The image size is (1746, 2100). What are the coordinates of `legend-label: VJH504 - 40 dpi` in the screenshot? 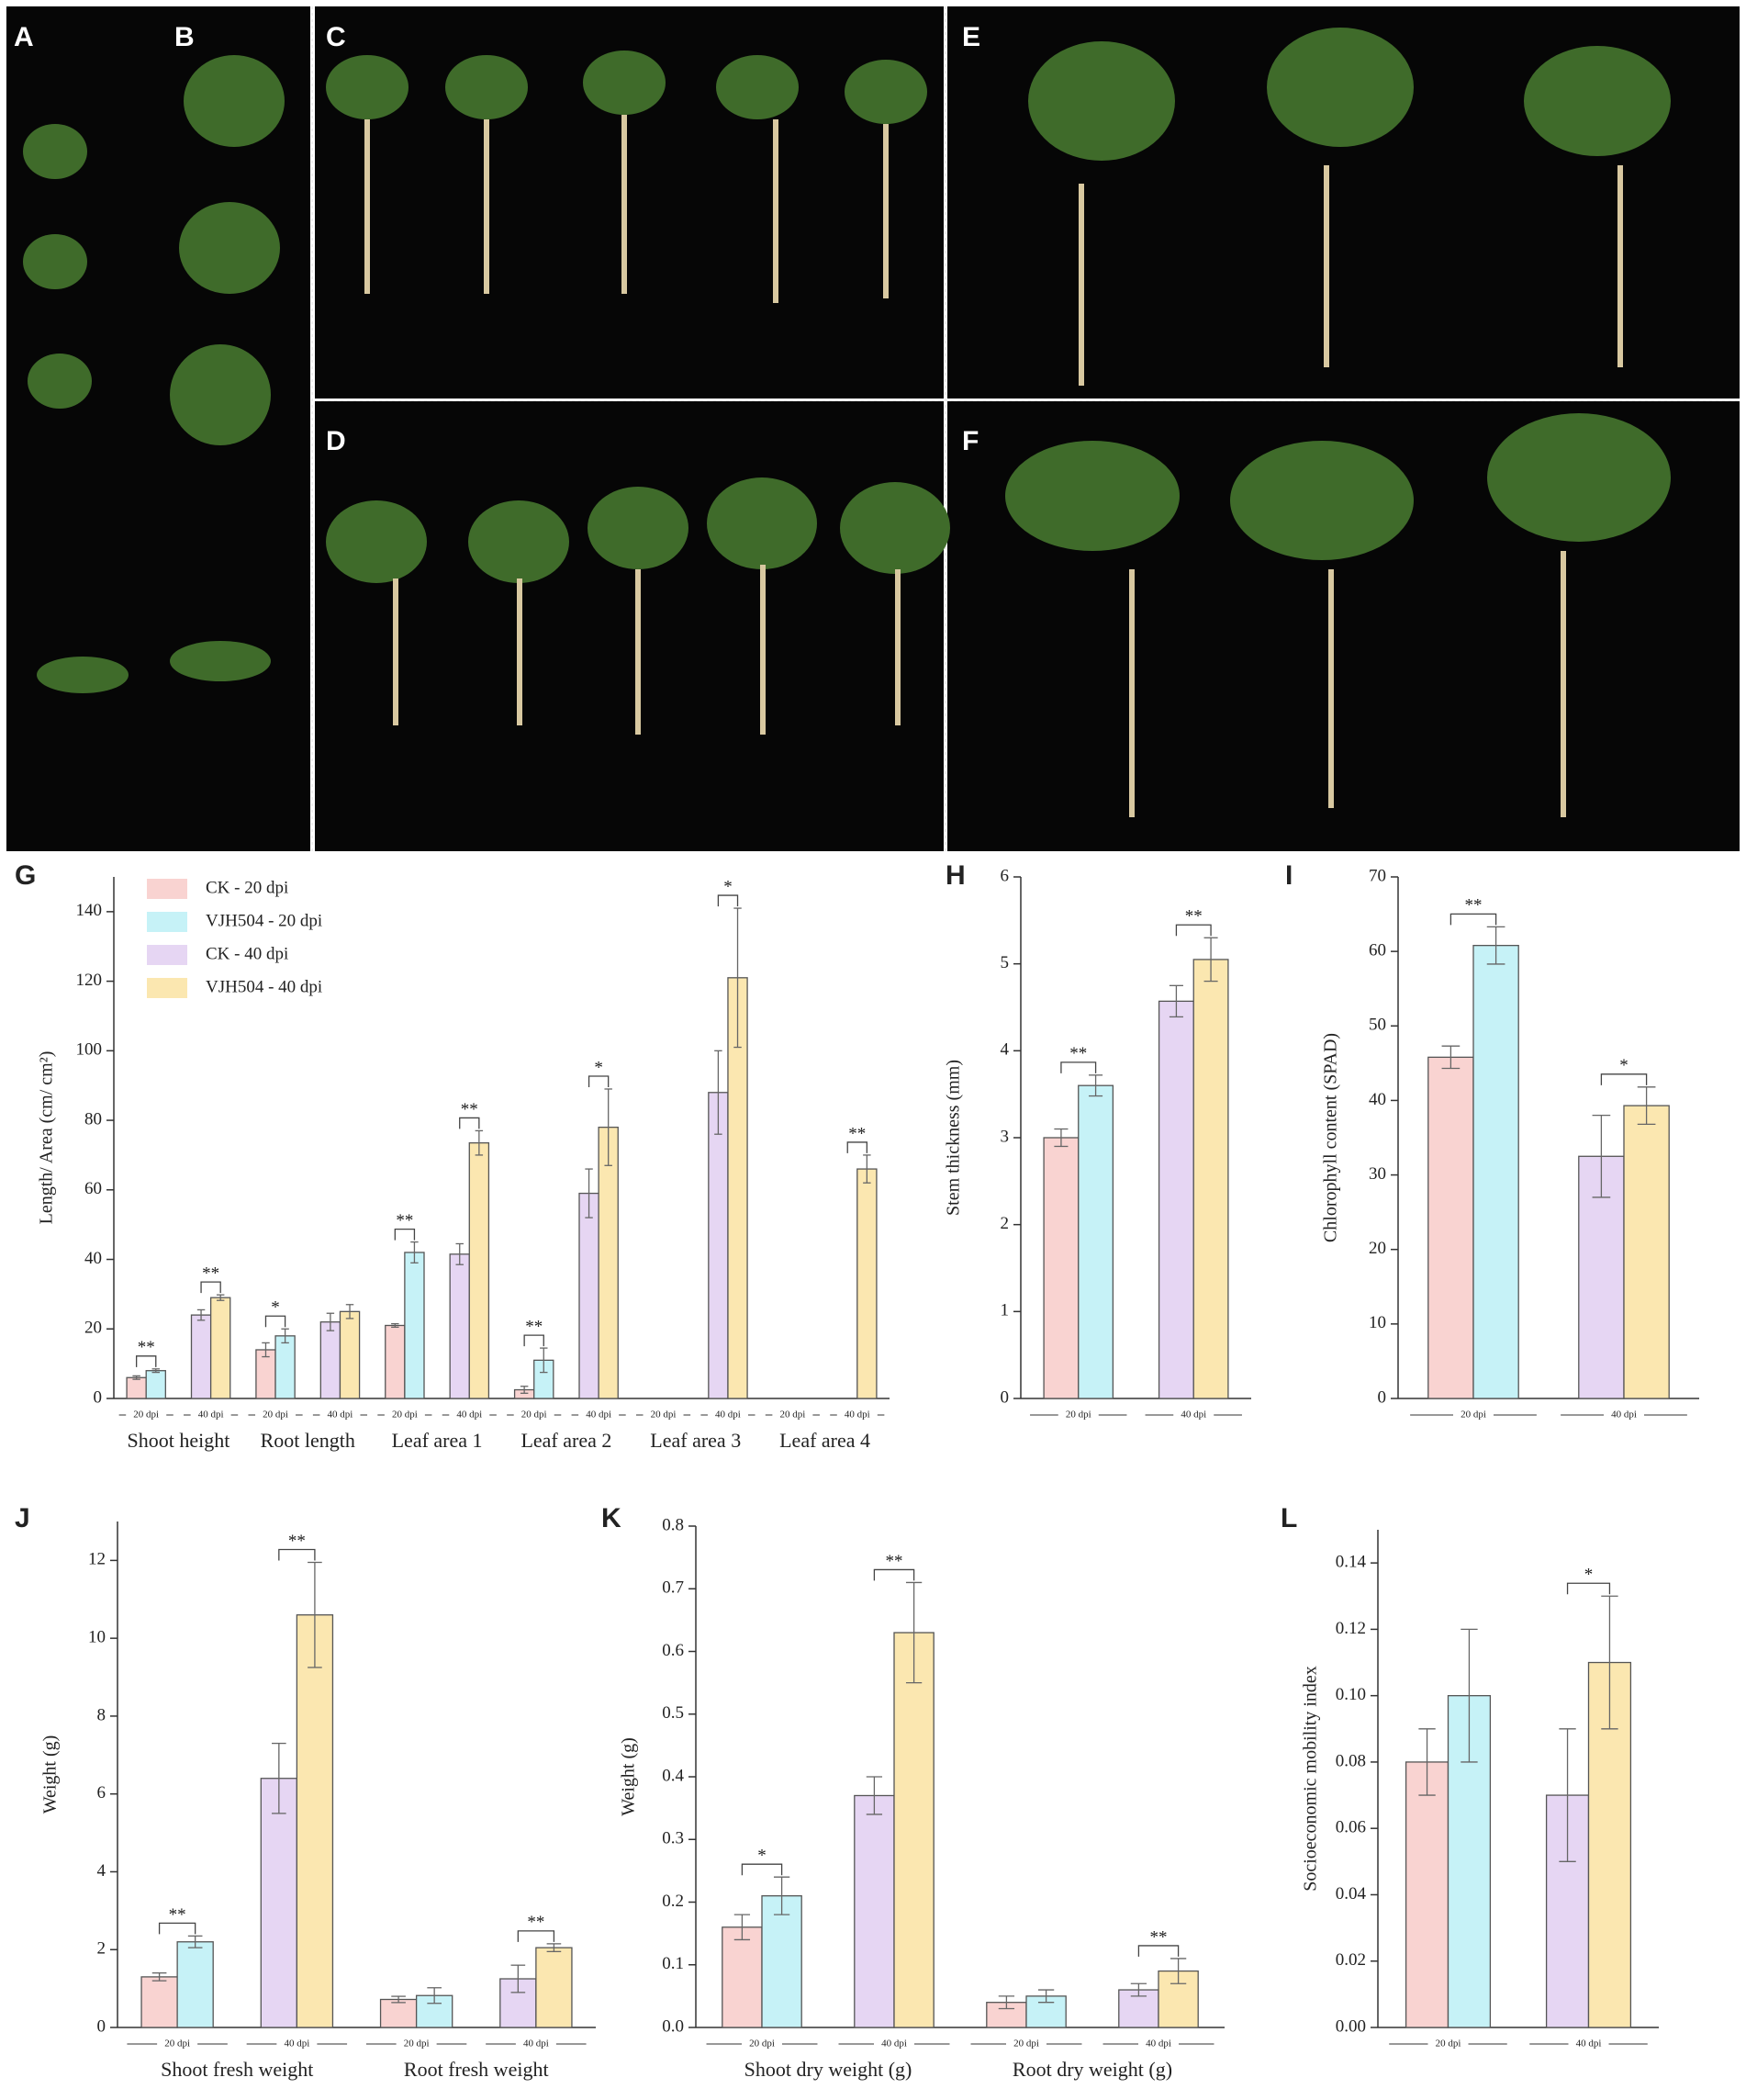 It's located at (264, 986).